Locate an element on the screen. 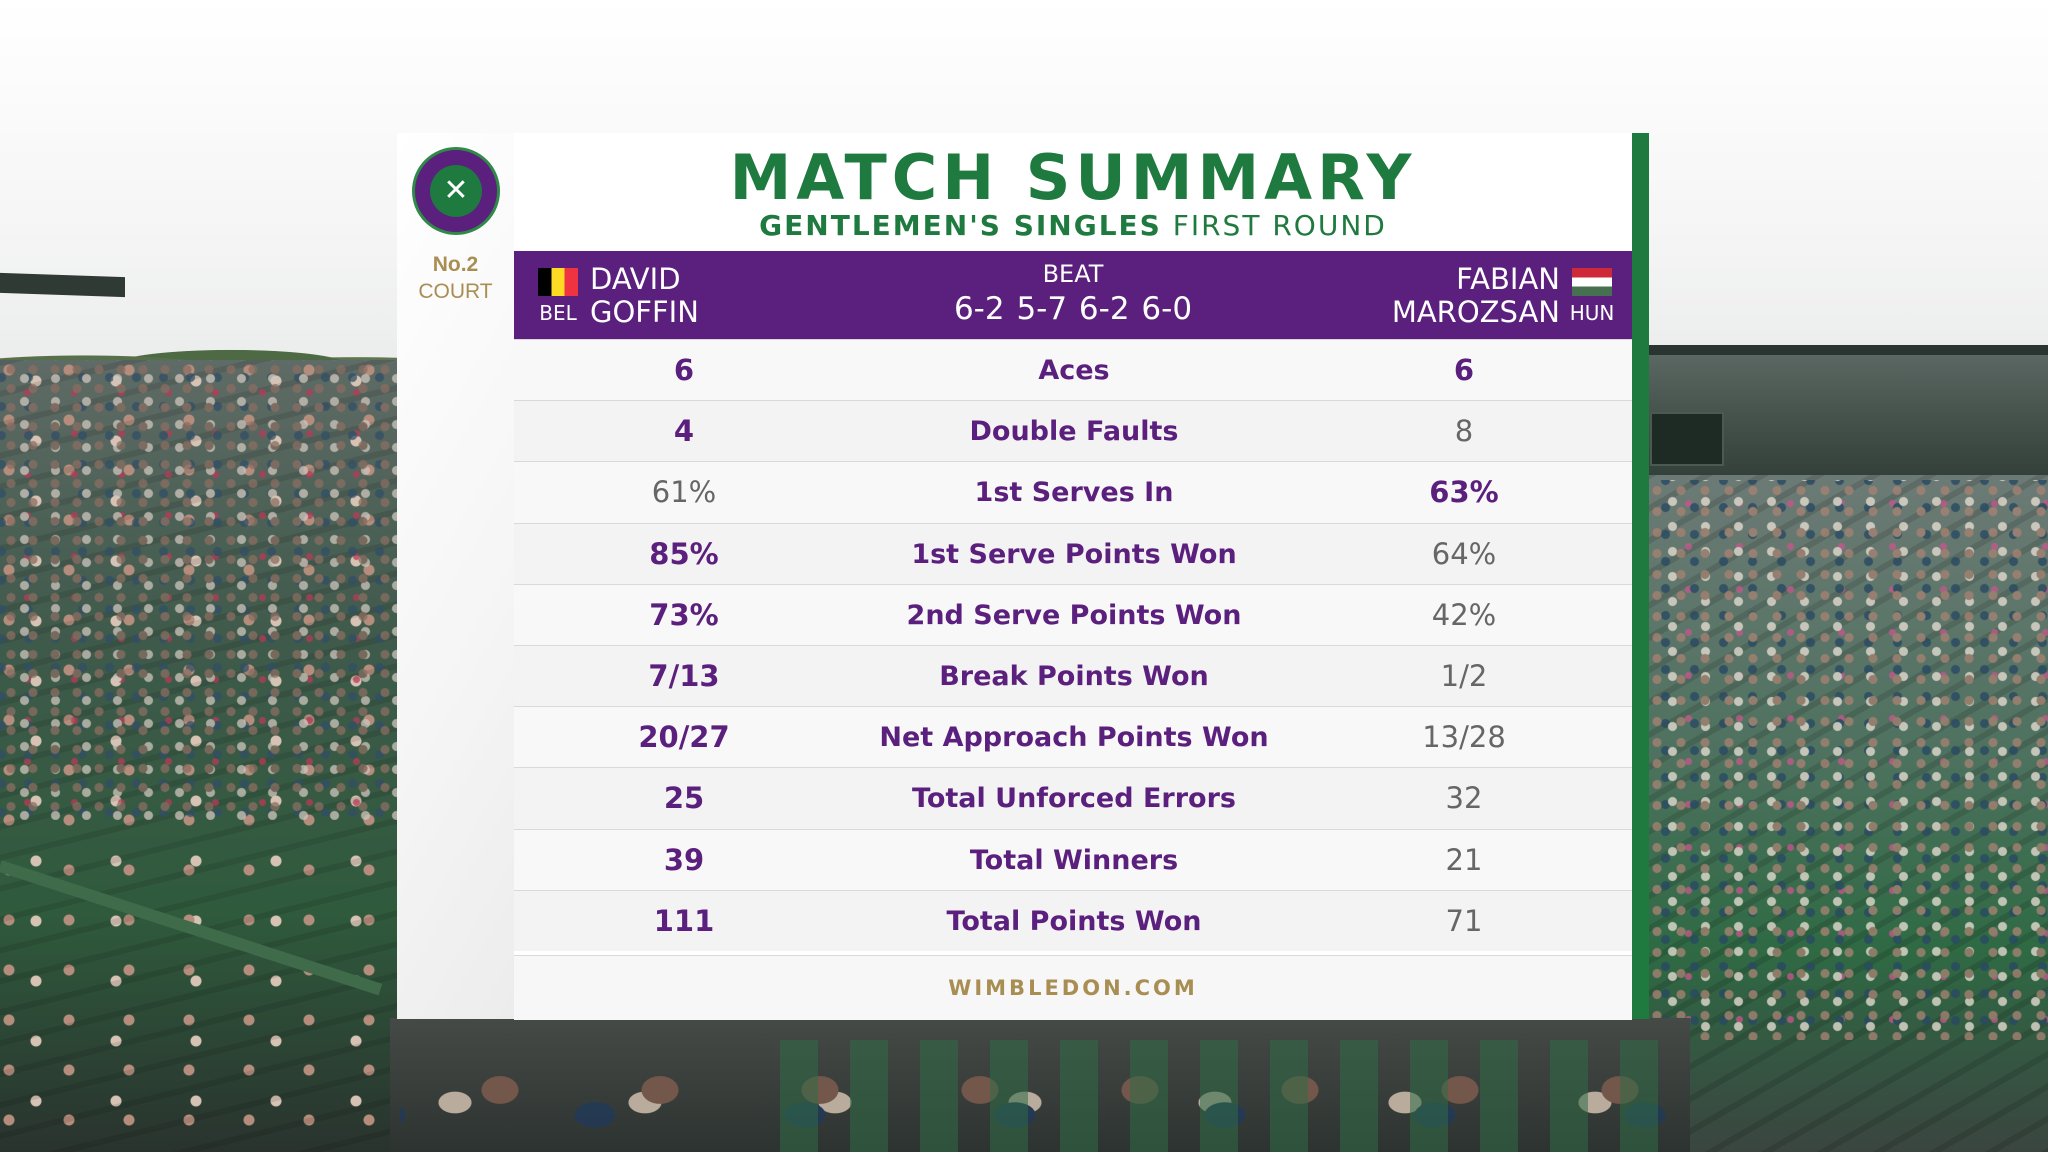  website-footer: WIMBLEDON.COM is located at coordinates (1073, 987).